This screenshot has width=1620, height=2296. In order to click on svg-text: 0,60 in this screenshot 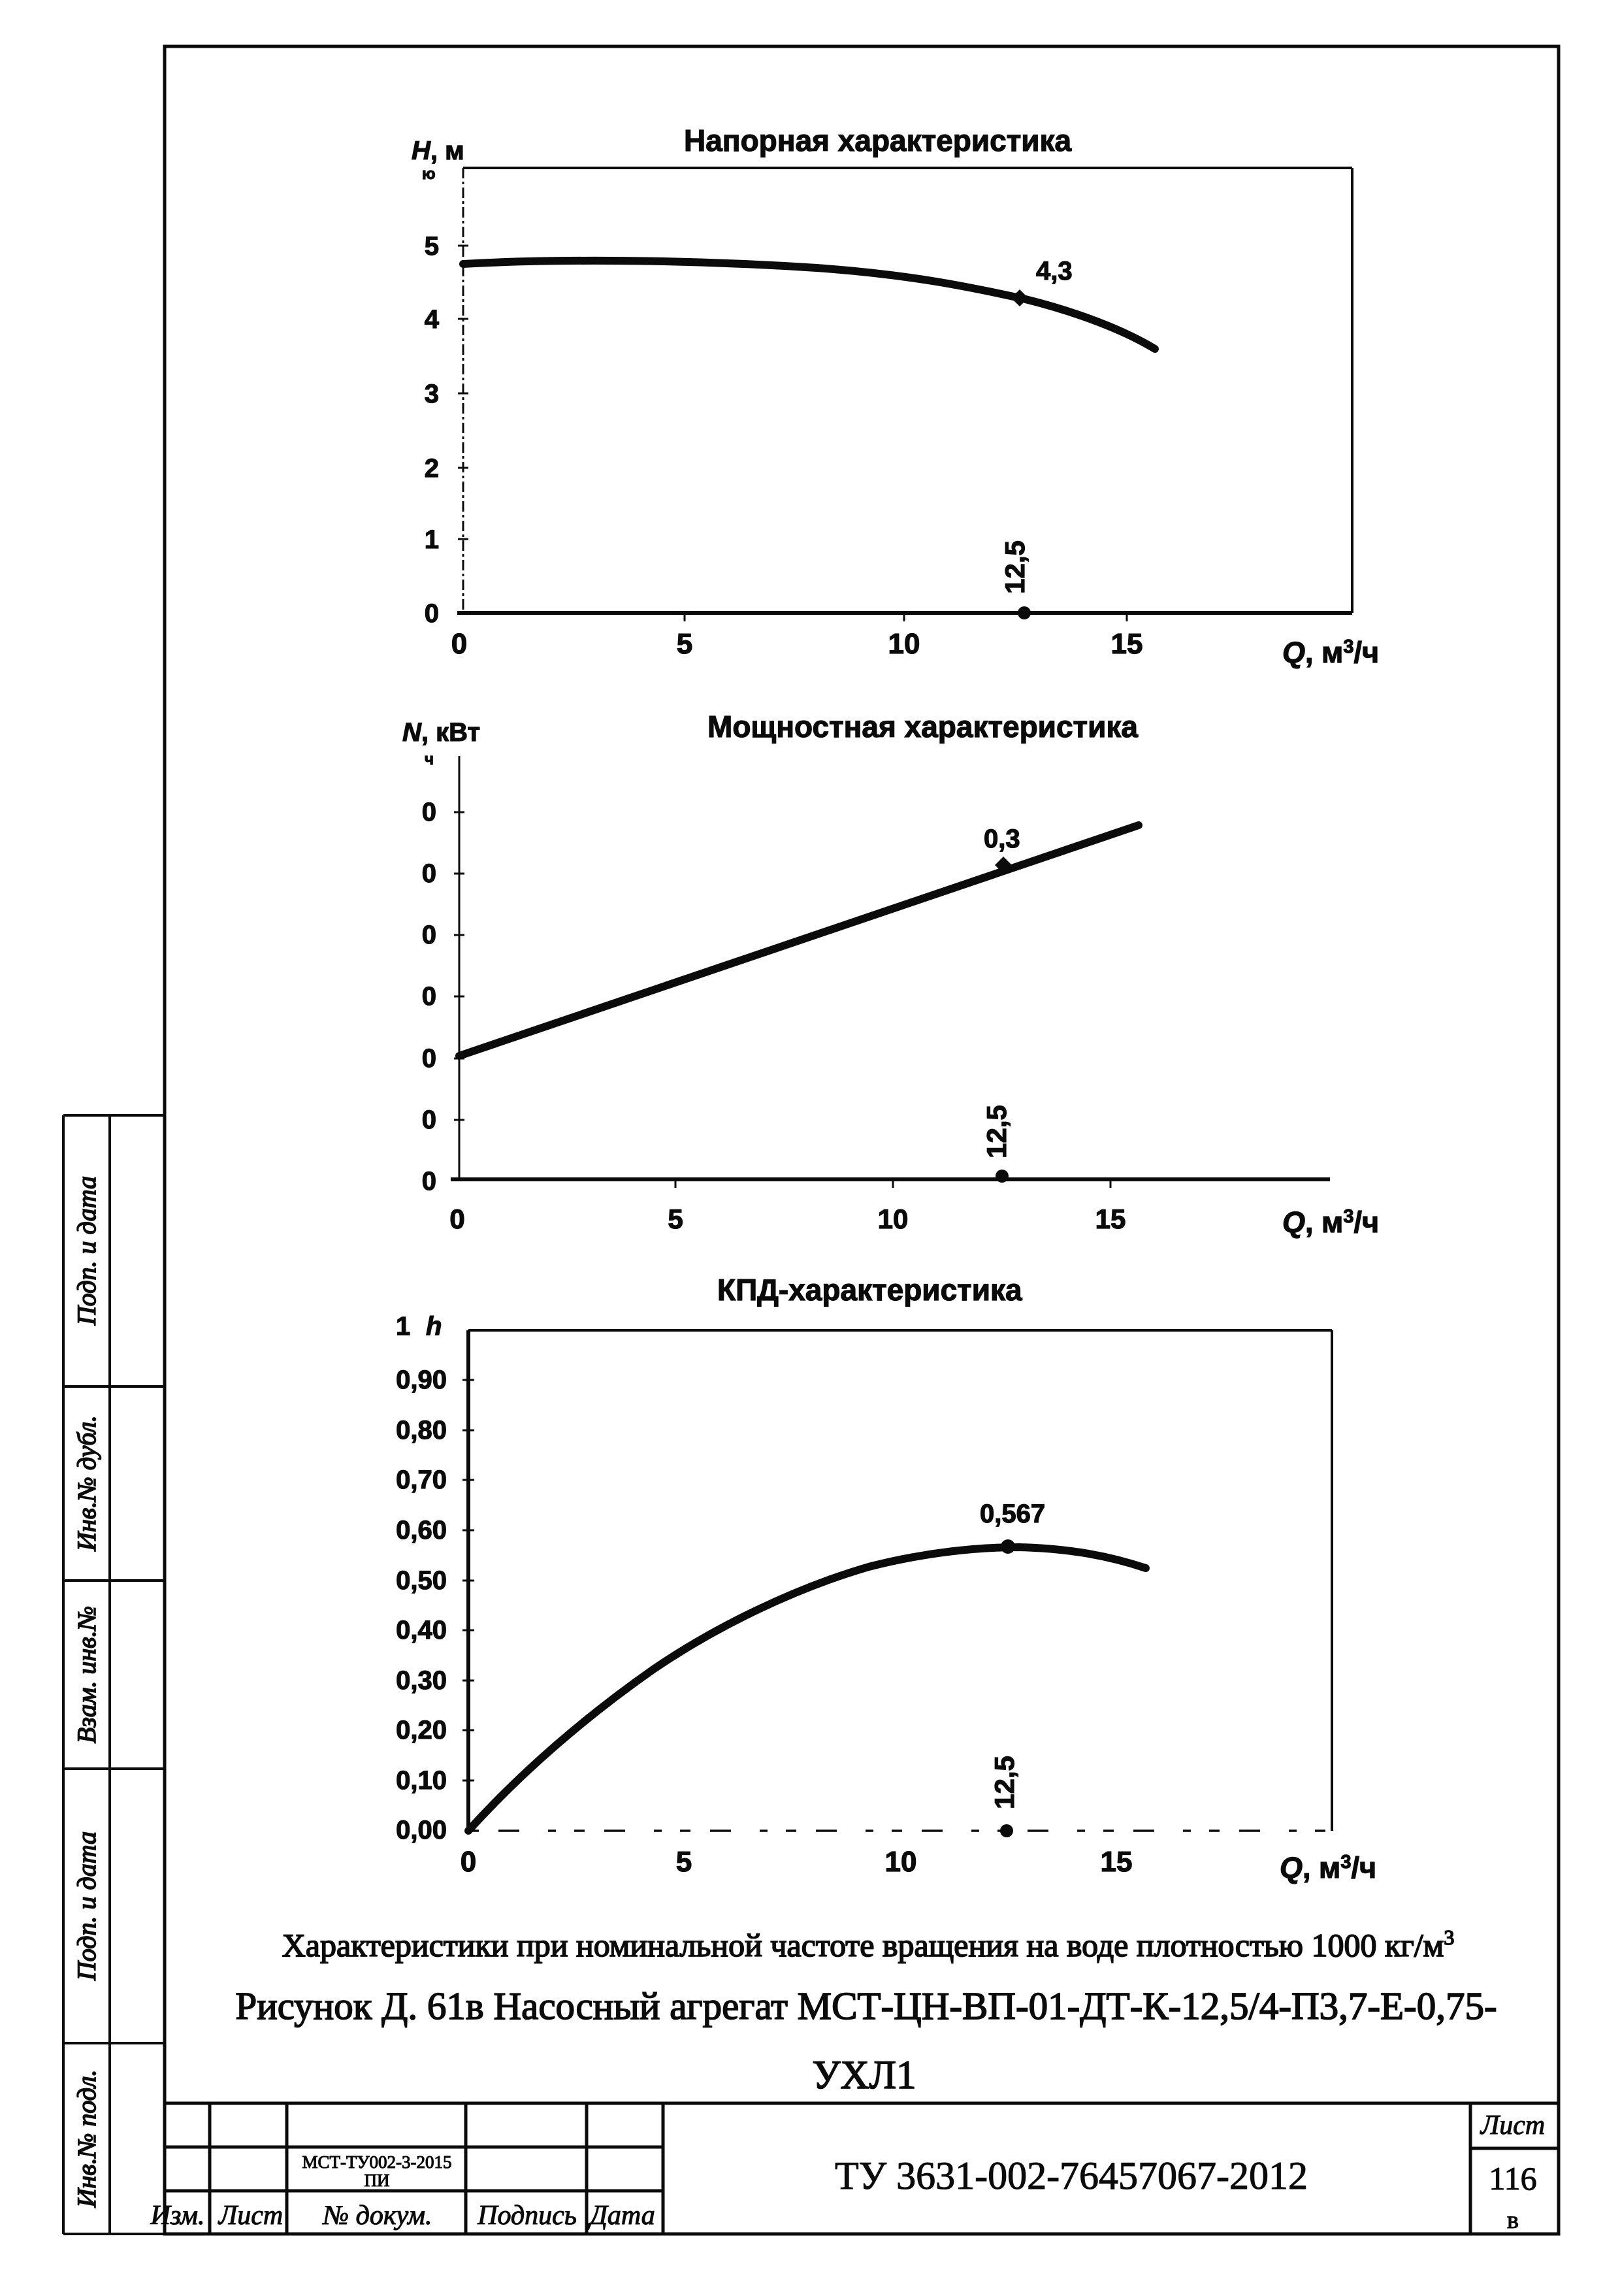, I will do `click(421, 1530)`.